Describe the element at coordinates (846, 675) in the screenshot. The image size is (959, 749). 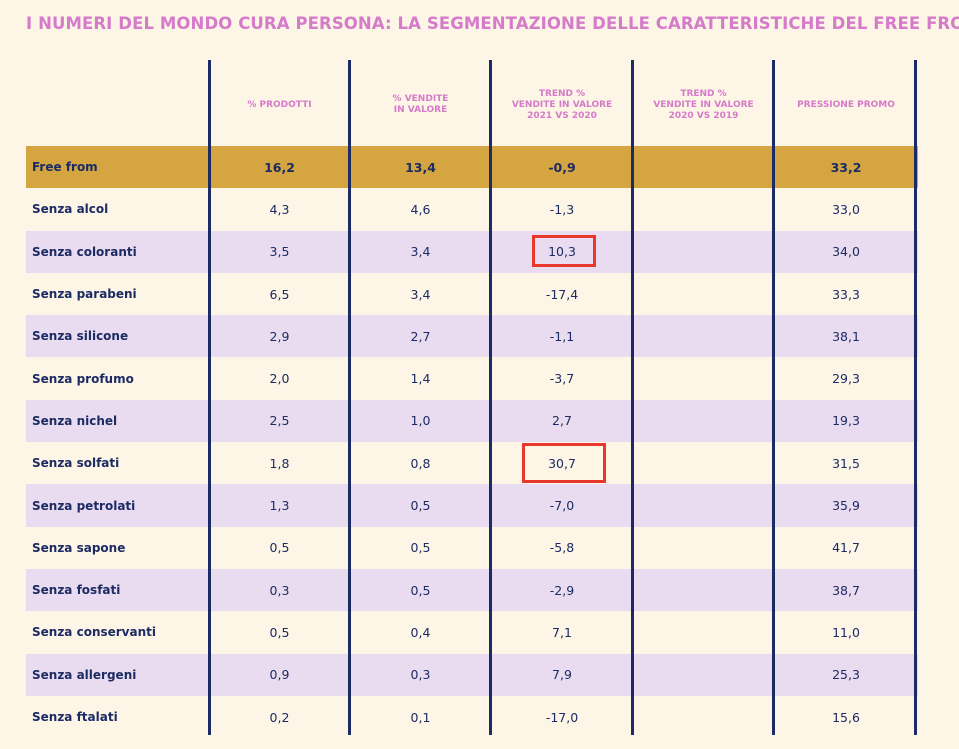
I see `table-cell: 25,3` at that location.